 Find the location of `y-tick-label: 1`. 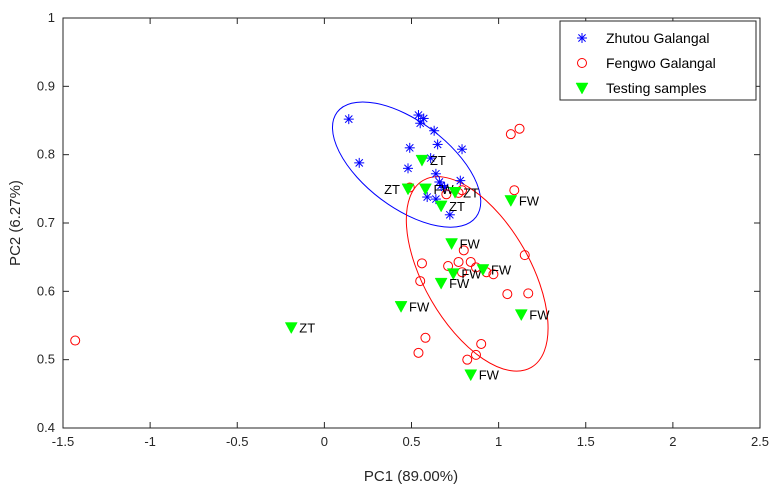

y-tick-label: 1 is located at coordinates (51, 17).